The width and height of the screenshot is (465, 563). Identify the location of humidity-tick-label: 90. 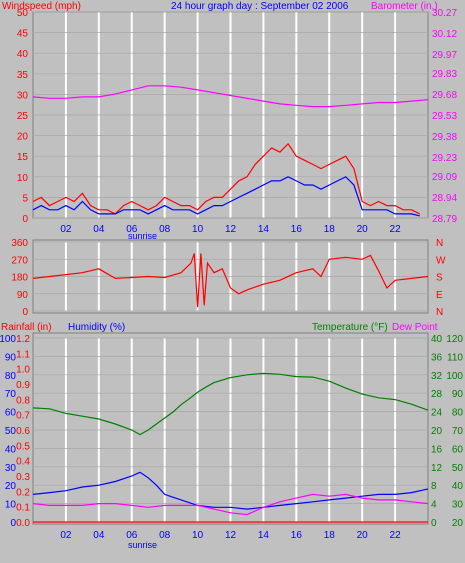
(11, 357).